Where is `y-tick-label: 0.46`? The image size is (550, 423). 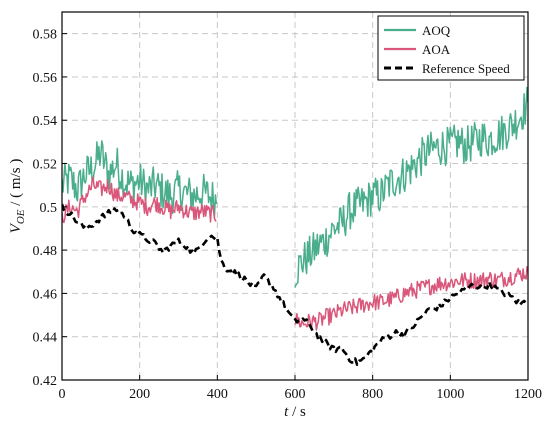 y-tick-label: 0.46 is located at coordinates (45, 294).